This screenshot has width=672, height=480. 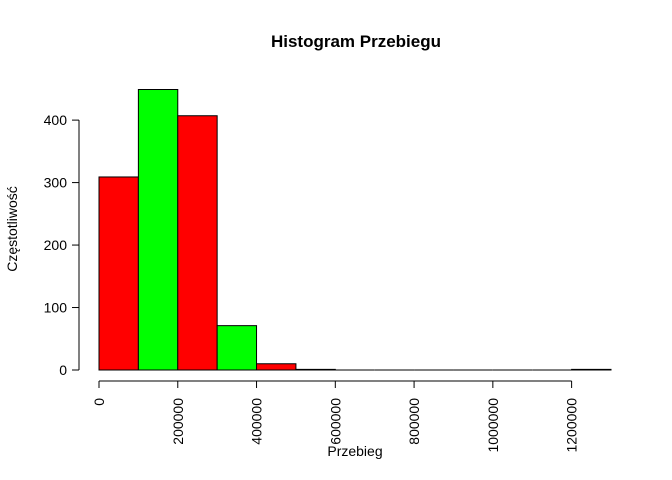 What do you see at coordinates (56, 308) in the screenshot?
I see `y-tick-label: 100` at bounding box center [56, 308].